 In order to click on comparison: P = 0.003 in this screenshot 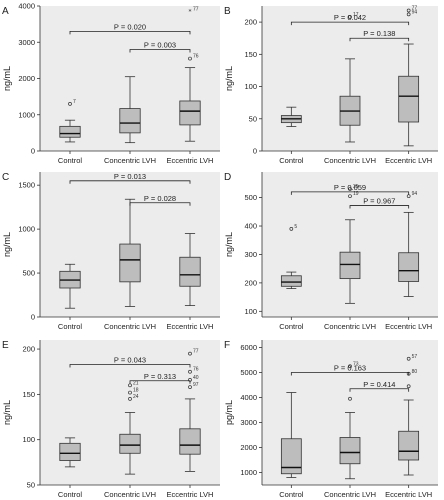, I will do `click(160, 47)`.